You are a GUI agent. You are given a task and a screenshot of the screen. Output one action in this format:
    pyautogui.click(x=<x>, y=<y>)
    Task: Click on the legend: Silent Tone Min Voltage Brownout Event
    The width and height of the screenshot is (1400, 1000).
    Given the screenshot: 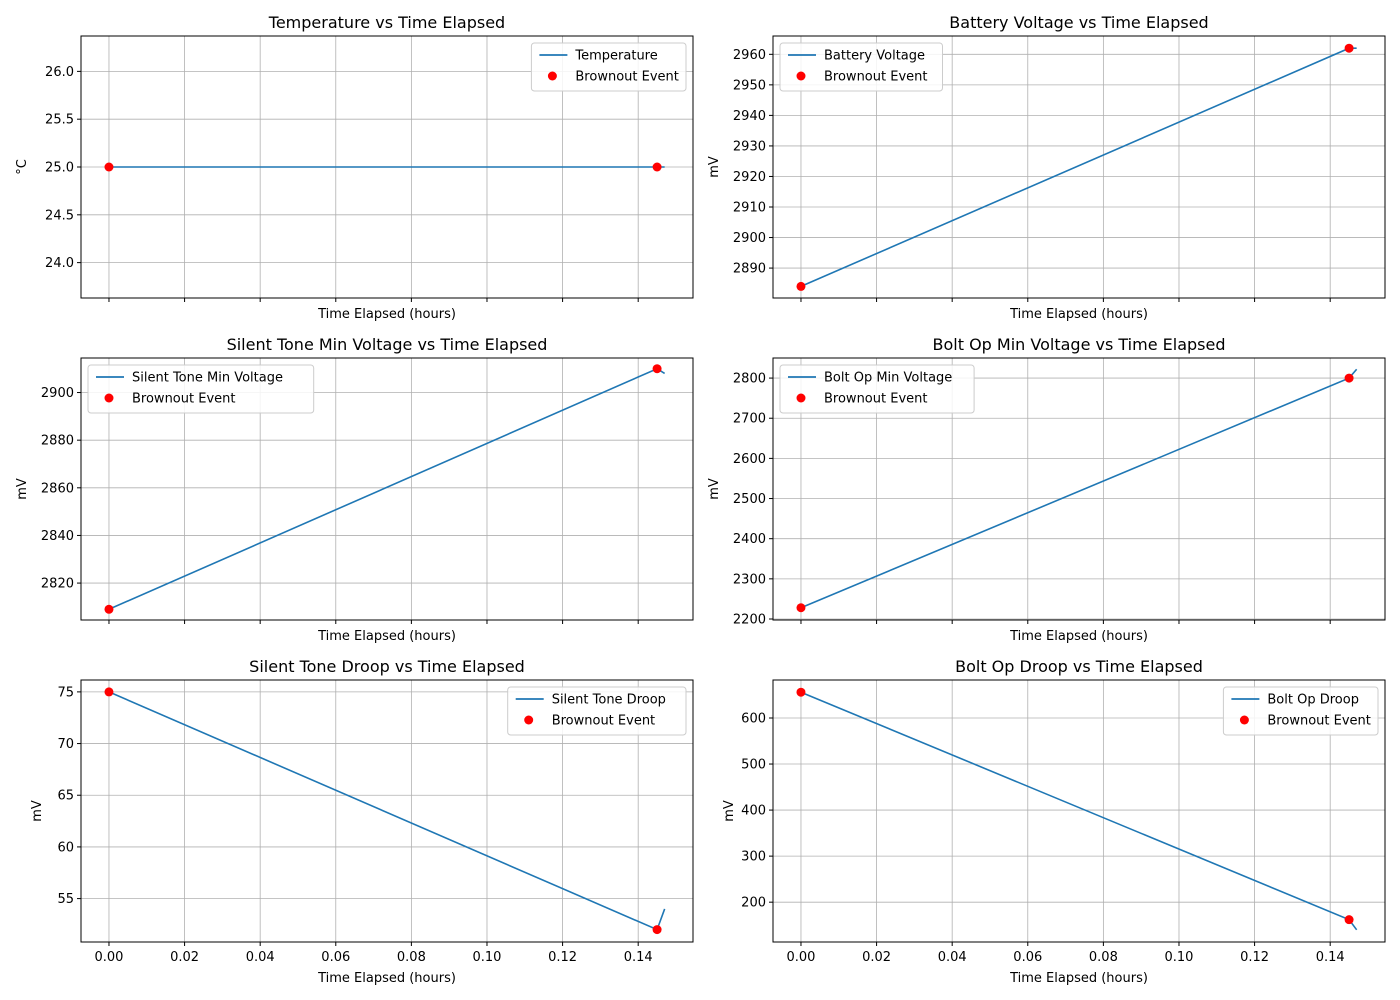 What is the action you would take?
    pyautogui.click(x=201, y=389)
    